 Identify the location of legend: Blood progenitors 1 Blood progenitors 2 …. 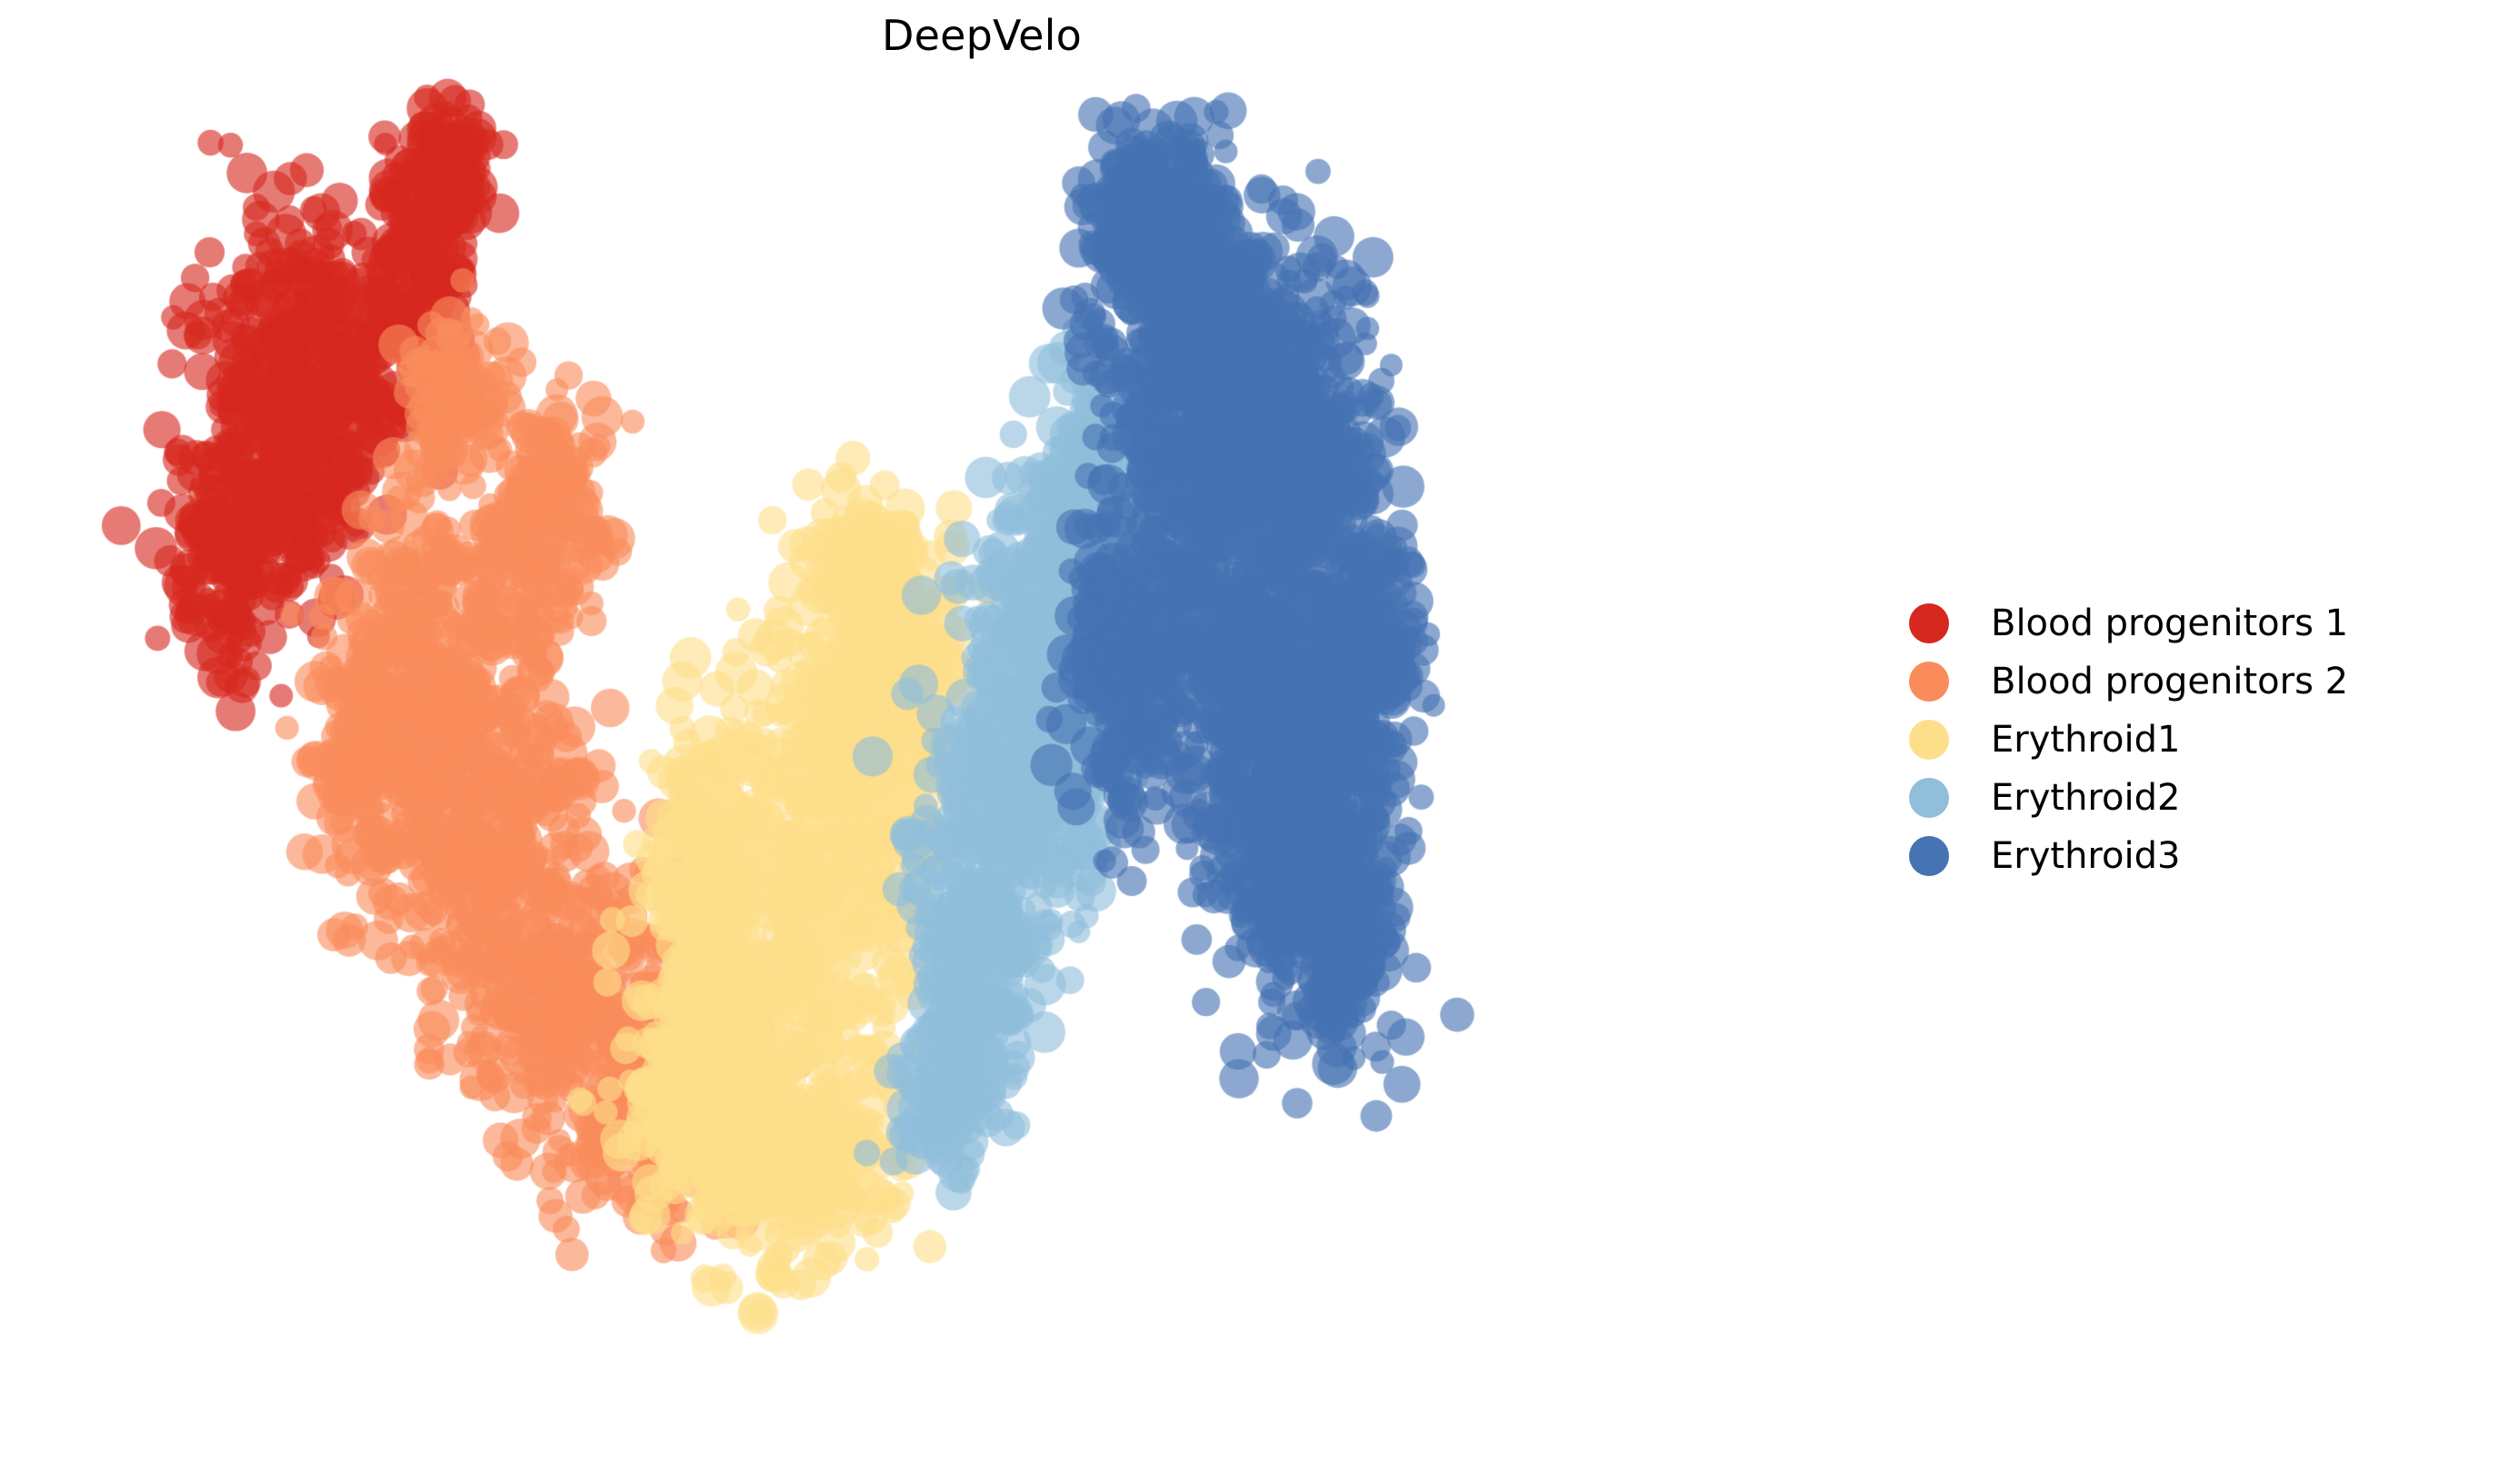
(2128, 740).